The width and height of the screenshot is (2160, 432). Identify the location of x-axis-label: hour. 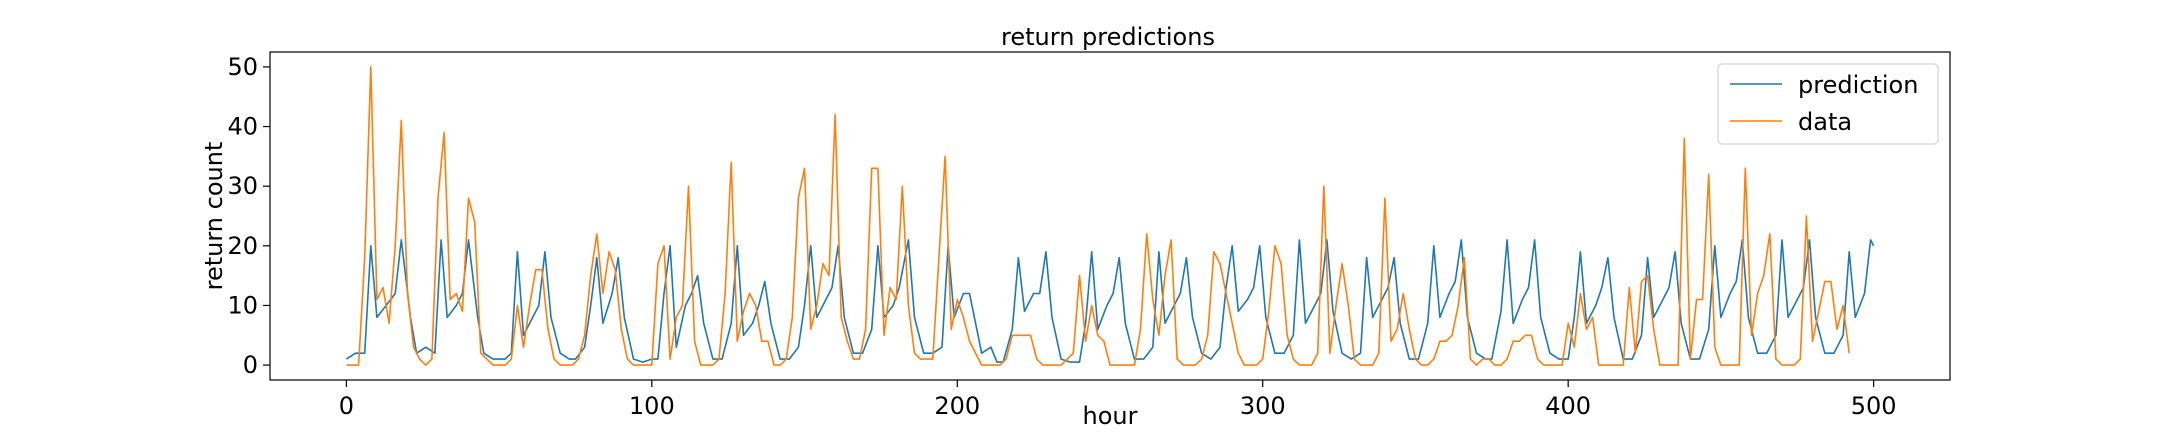
(1110, 416).